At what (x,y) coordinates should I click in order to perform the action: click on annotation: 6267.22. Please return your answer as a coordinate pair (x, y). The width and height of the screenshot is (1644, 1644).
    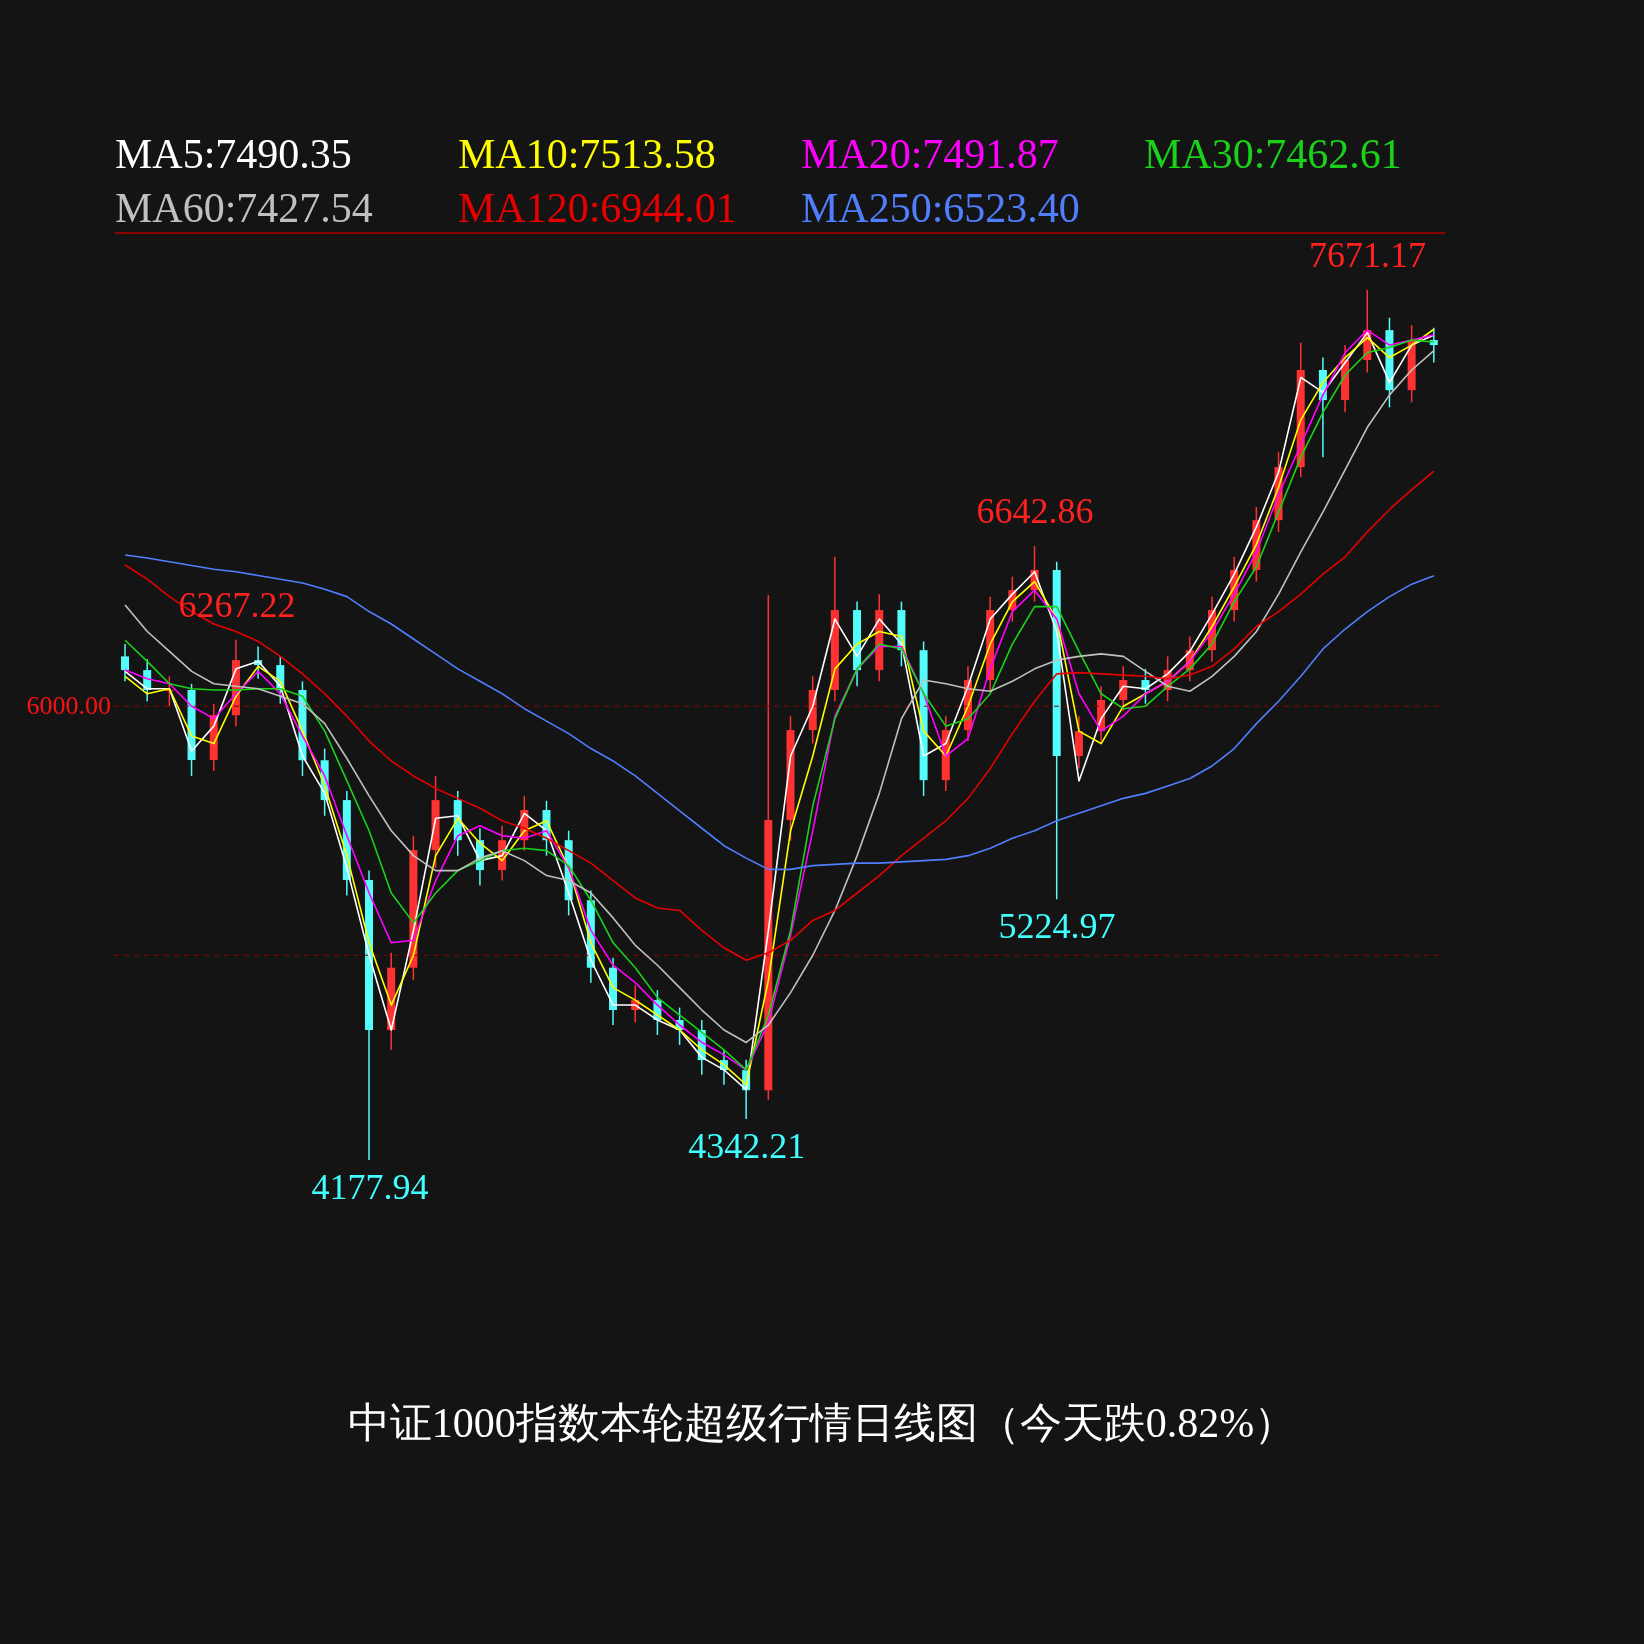
    Looking at the image, I should click on (237, 604).